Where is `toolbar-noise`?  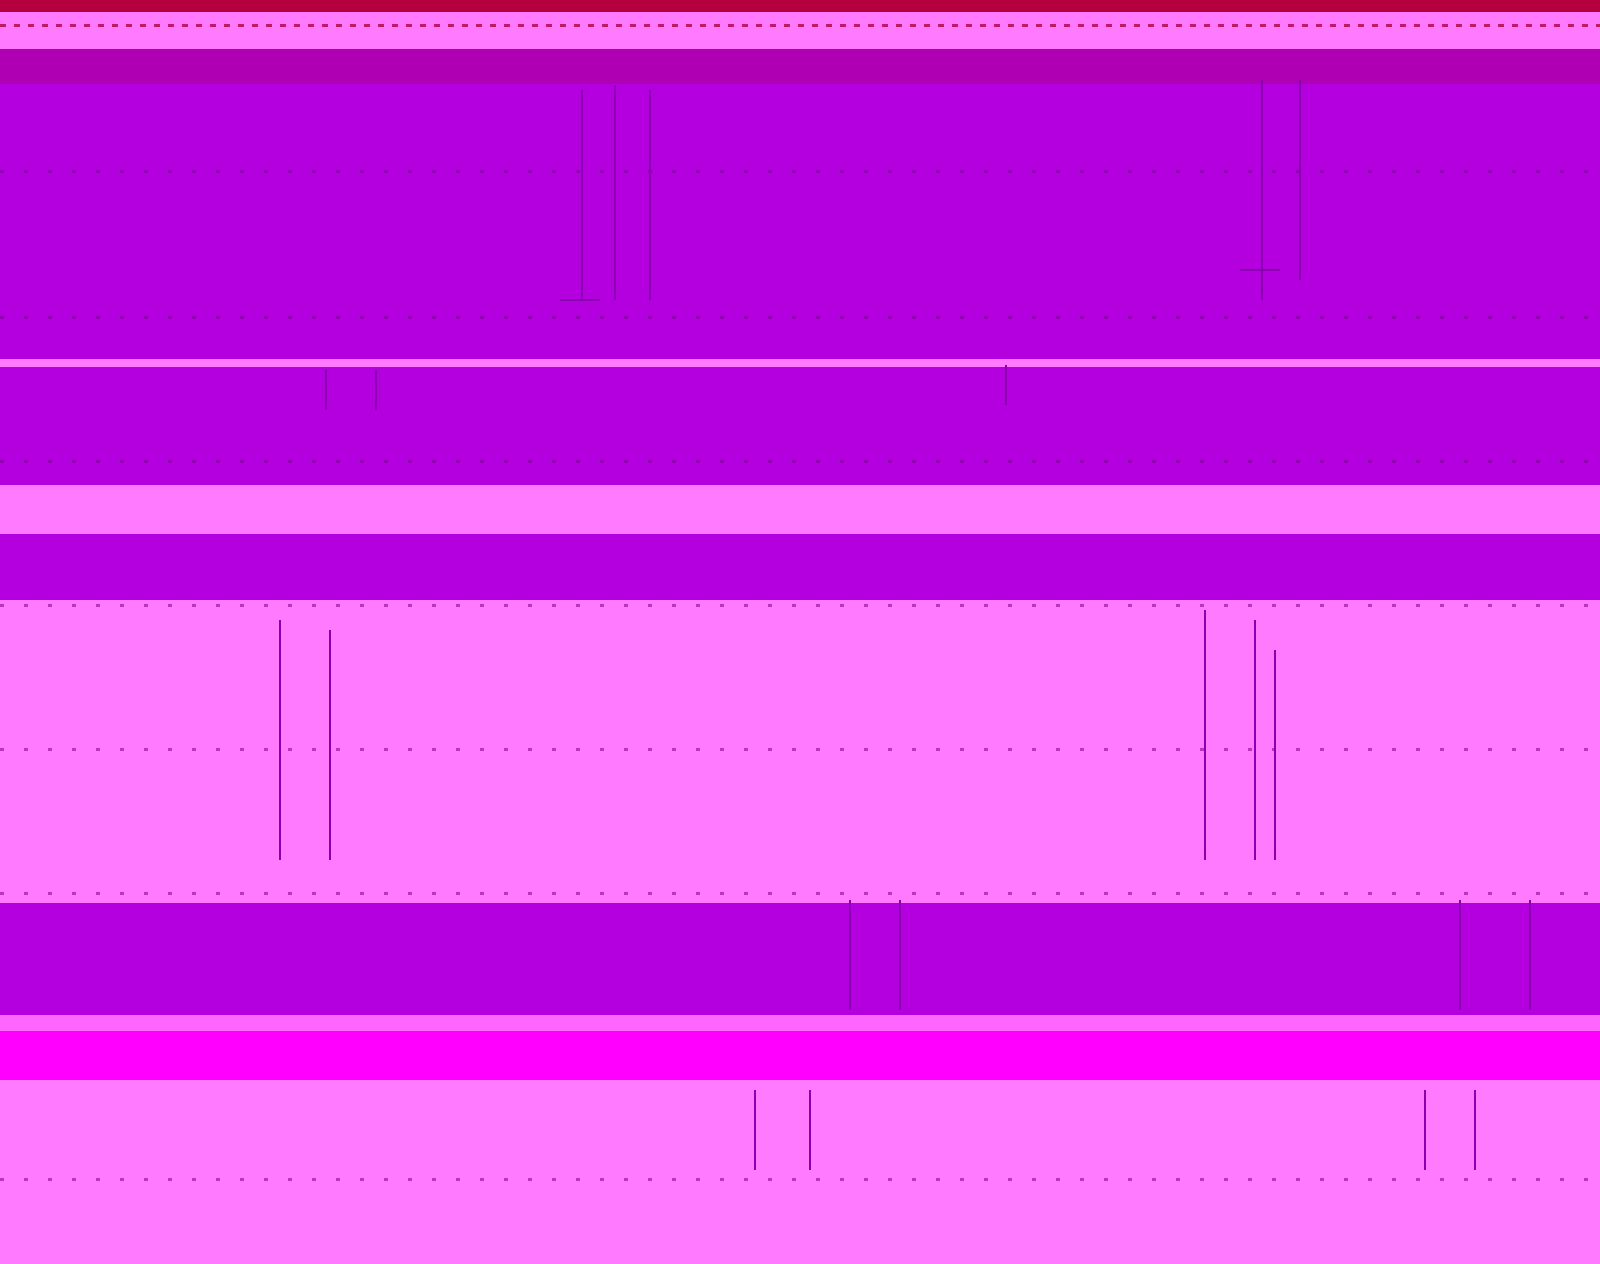
toolbar-noise is located at coordinates (800, 25).